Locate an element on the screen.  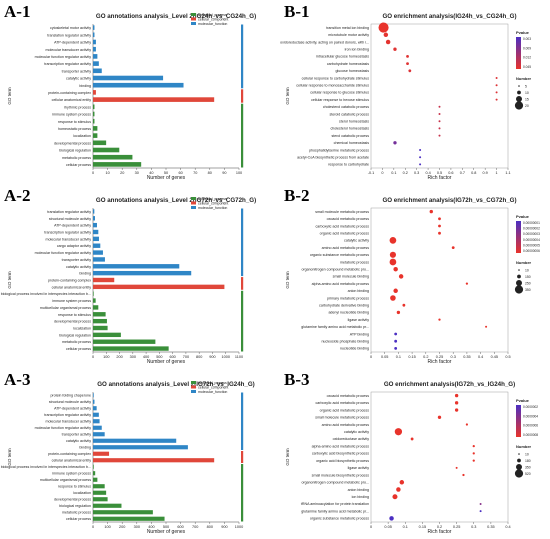
bubble-chart-1-category-label: transition metal ion binding is located at coordinates (347, 28).